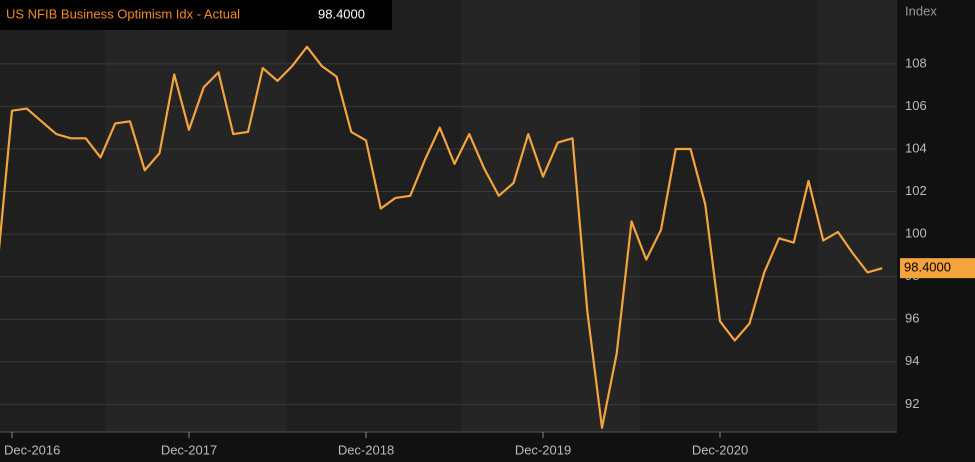 This screenshot has width=975, height=462. Describe the element at coordinates (912, 318) in the screenshot. I see `y-tick-label: 96` at that location.